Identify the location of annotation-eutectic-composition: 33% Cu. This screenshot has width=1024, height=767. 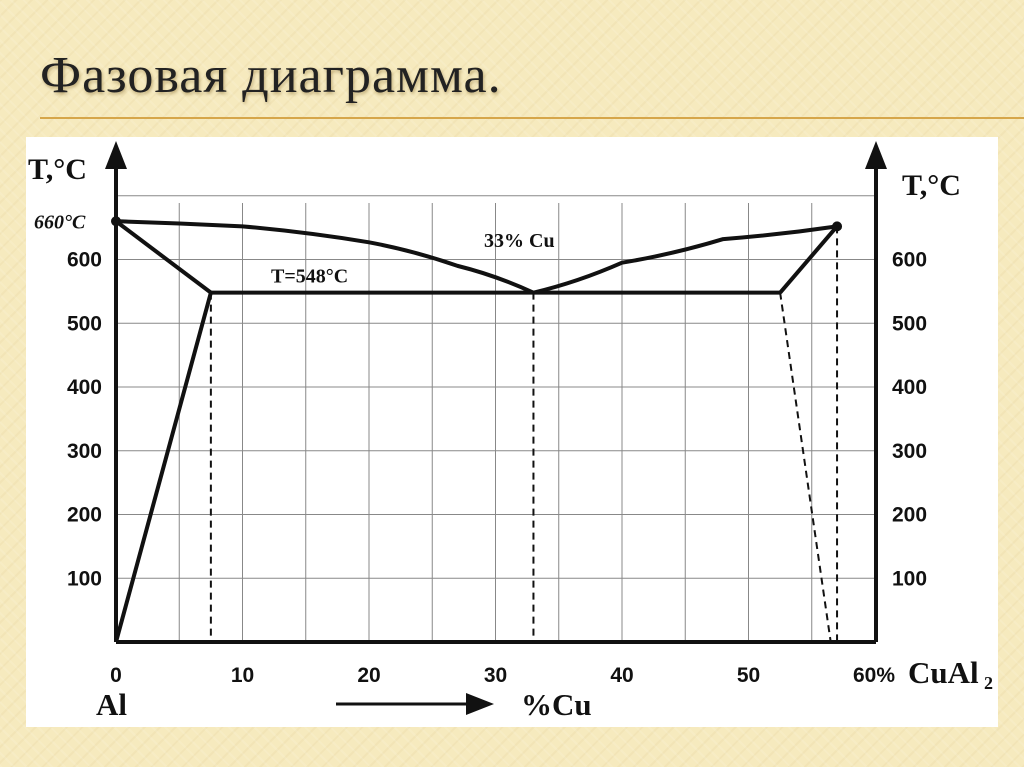
(519, 241).